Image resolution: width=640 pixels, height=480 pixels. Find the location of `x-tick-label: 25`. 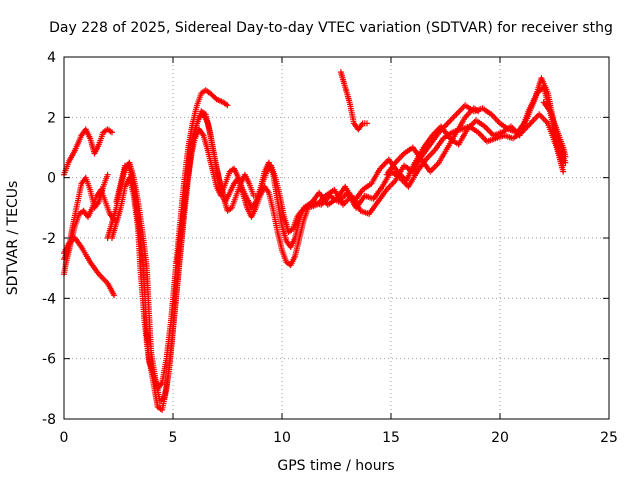

x-tick-label: 25 is located at coordinates (609, 438).